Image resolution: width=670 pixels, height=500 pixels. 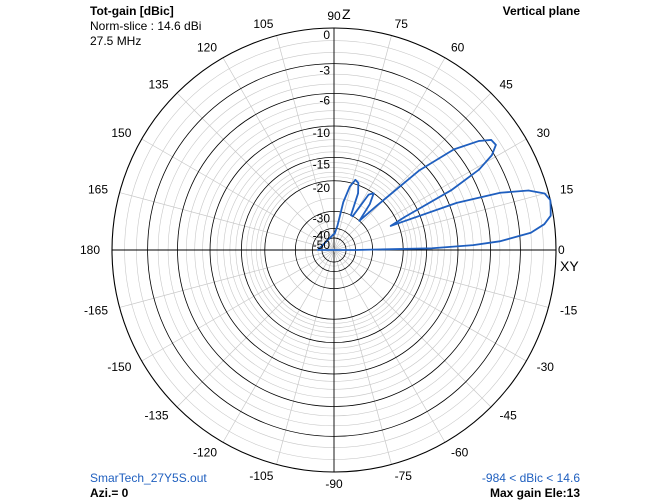 I want to click on angle-tick-label: 180, so click(x=90, y=250).